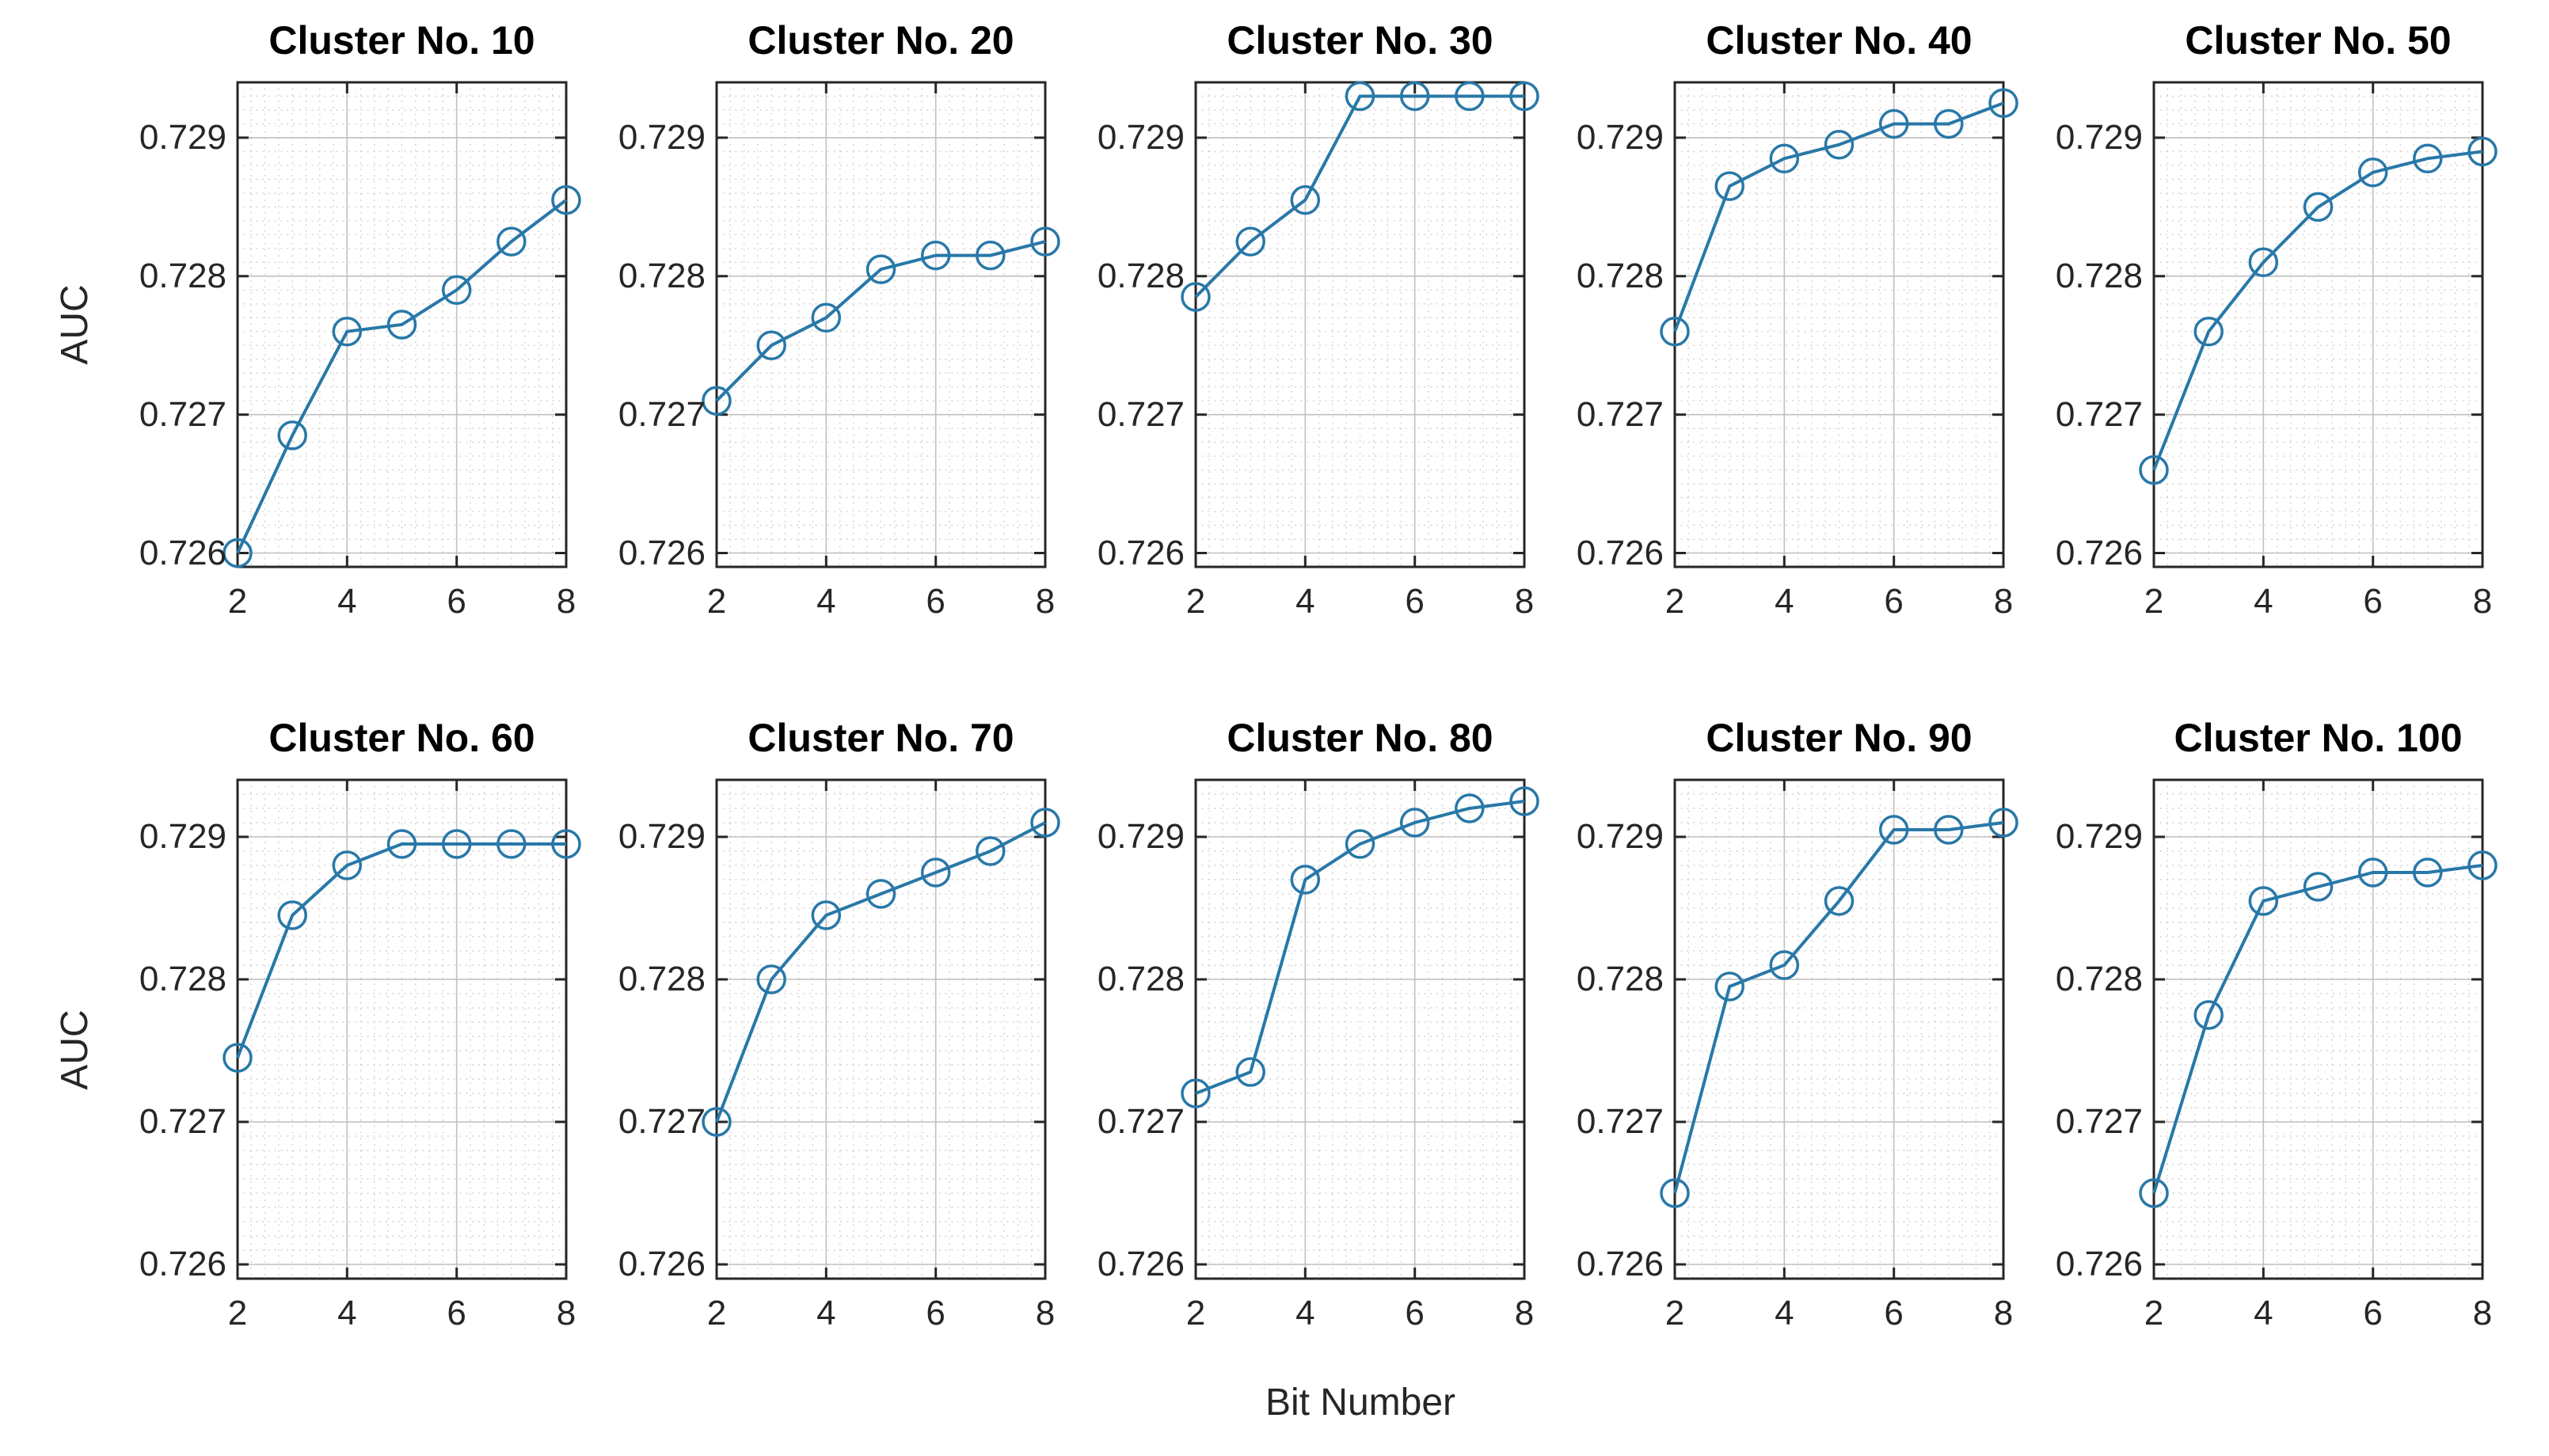 Image resolution: width=2549 pixels, height=1456 pixels. Describe the element at coordinates (1360, 738) in the screenshot. I see `subplot-title: Cluster No. 80` at that location.